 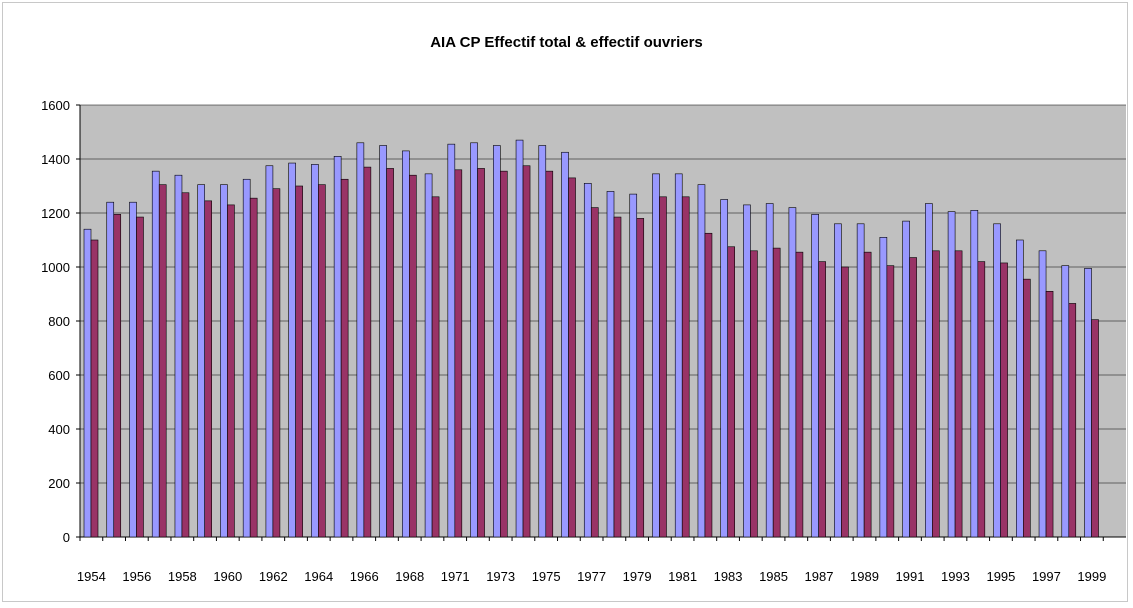 I want to click on x-tick-label: 1997, so click(x=1046, y=576).